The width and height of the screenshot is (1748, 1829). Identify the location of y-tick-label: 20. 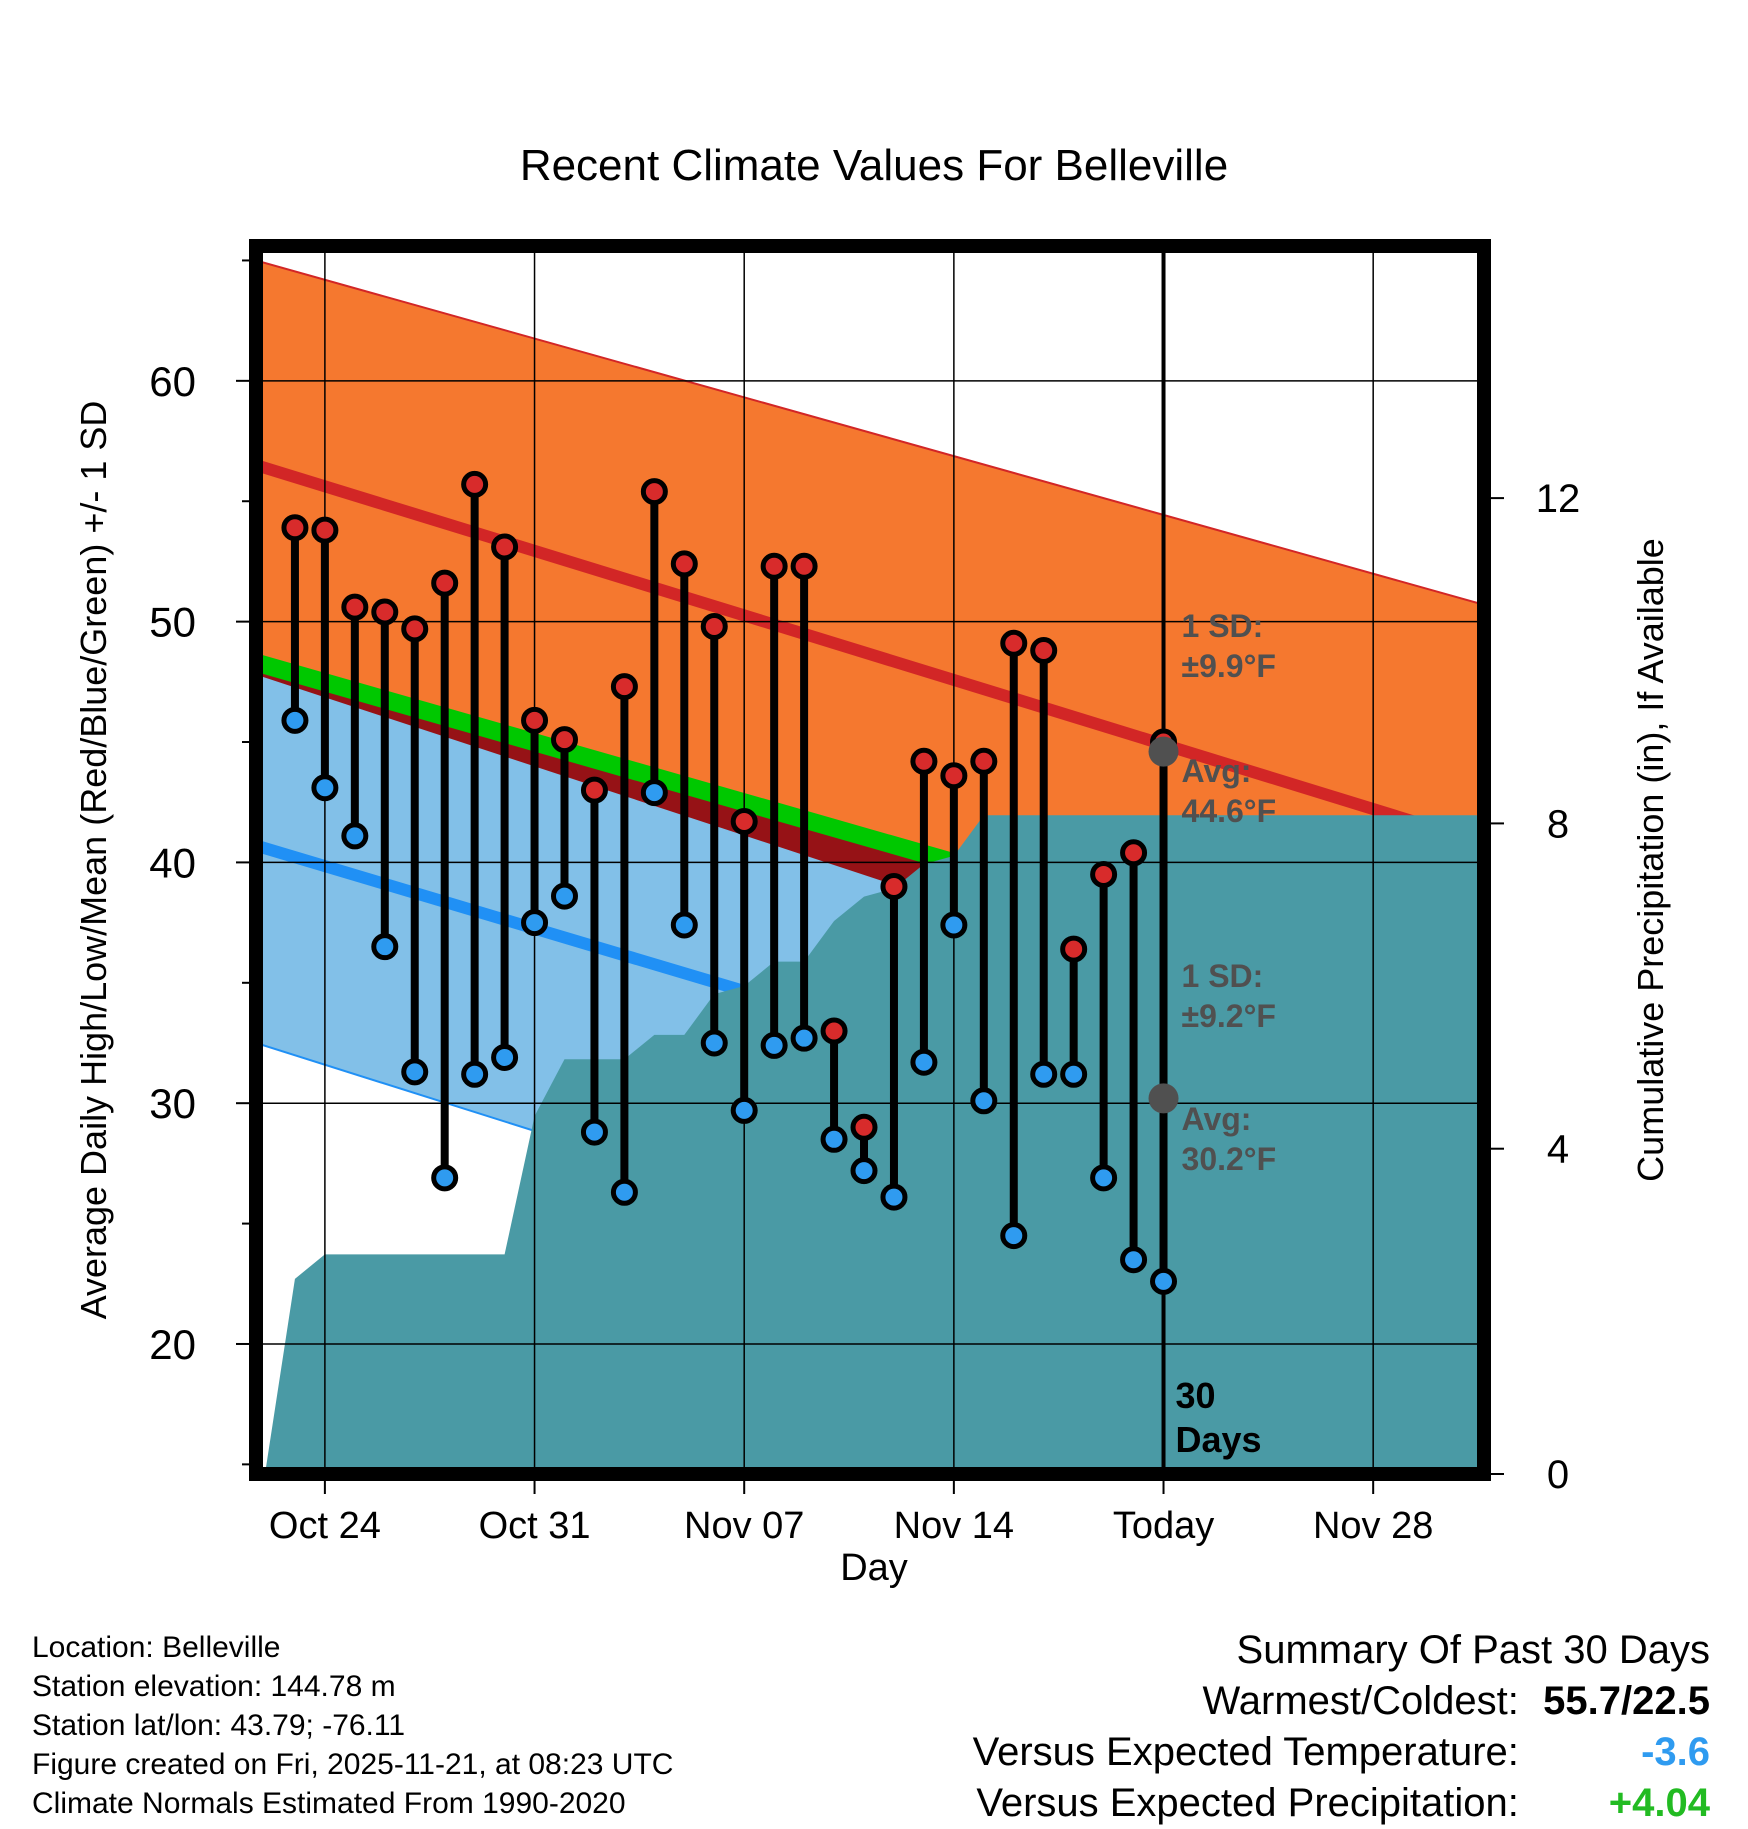
(172, 1344).